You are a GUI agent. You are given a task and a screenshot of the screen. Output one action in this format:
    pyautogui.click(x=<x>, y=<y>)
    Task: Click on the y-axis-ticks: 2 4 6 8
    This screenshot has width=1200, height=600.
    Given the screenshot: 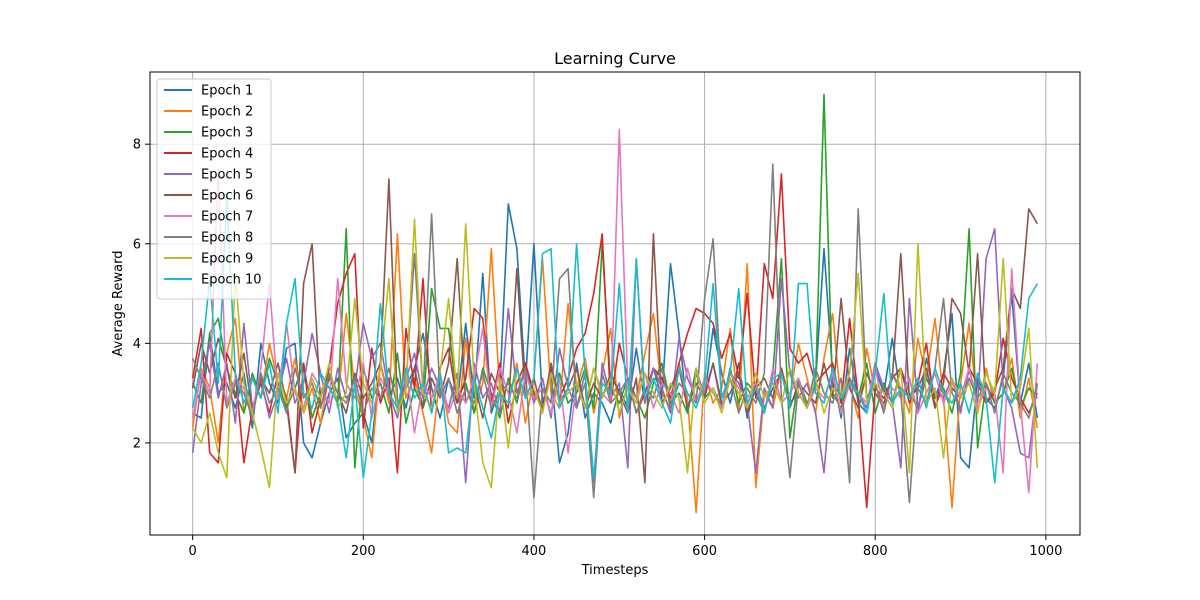 What is the action you would take?
    pyautogui.click(x=141, y=294)
    